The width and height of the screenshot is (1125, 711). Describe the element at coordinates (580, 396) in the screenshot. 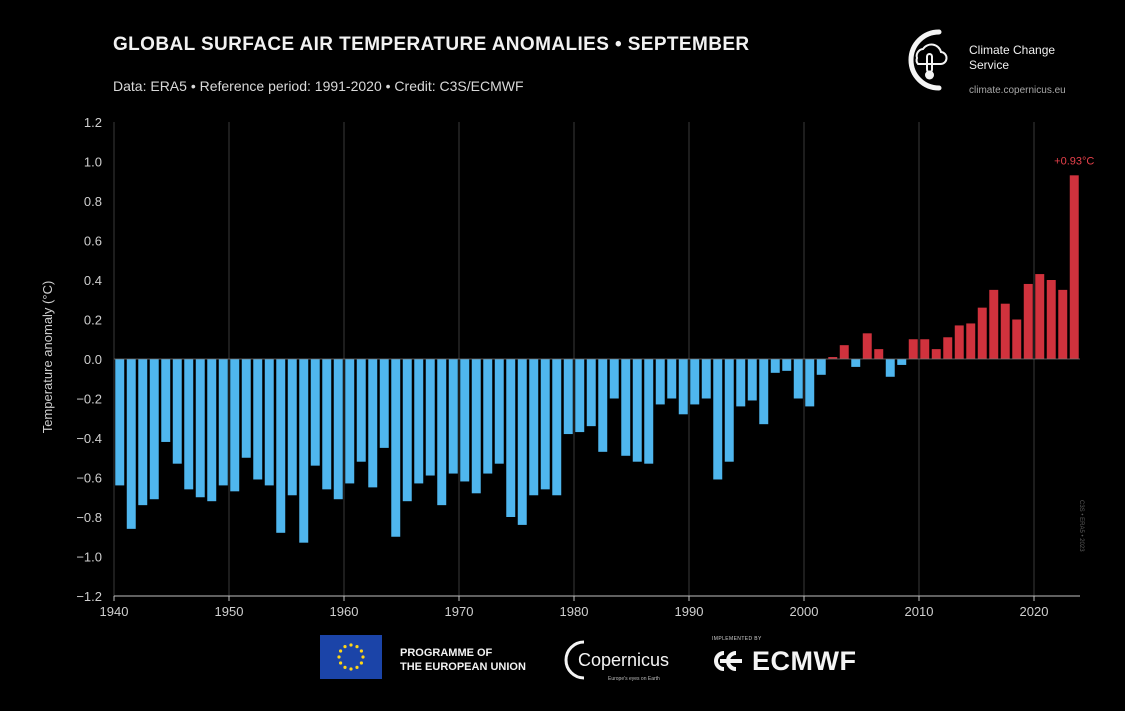

I see `bar-1980` at that location.